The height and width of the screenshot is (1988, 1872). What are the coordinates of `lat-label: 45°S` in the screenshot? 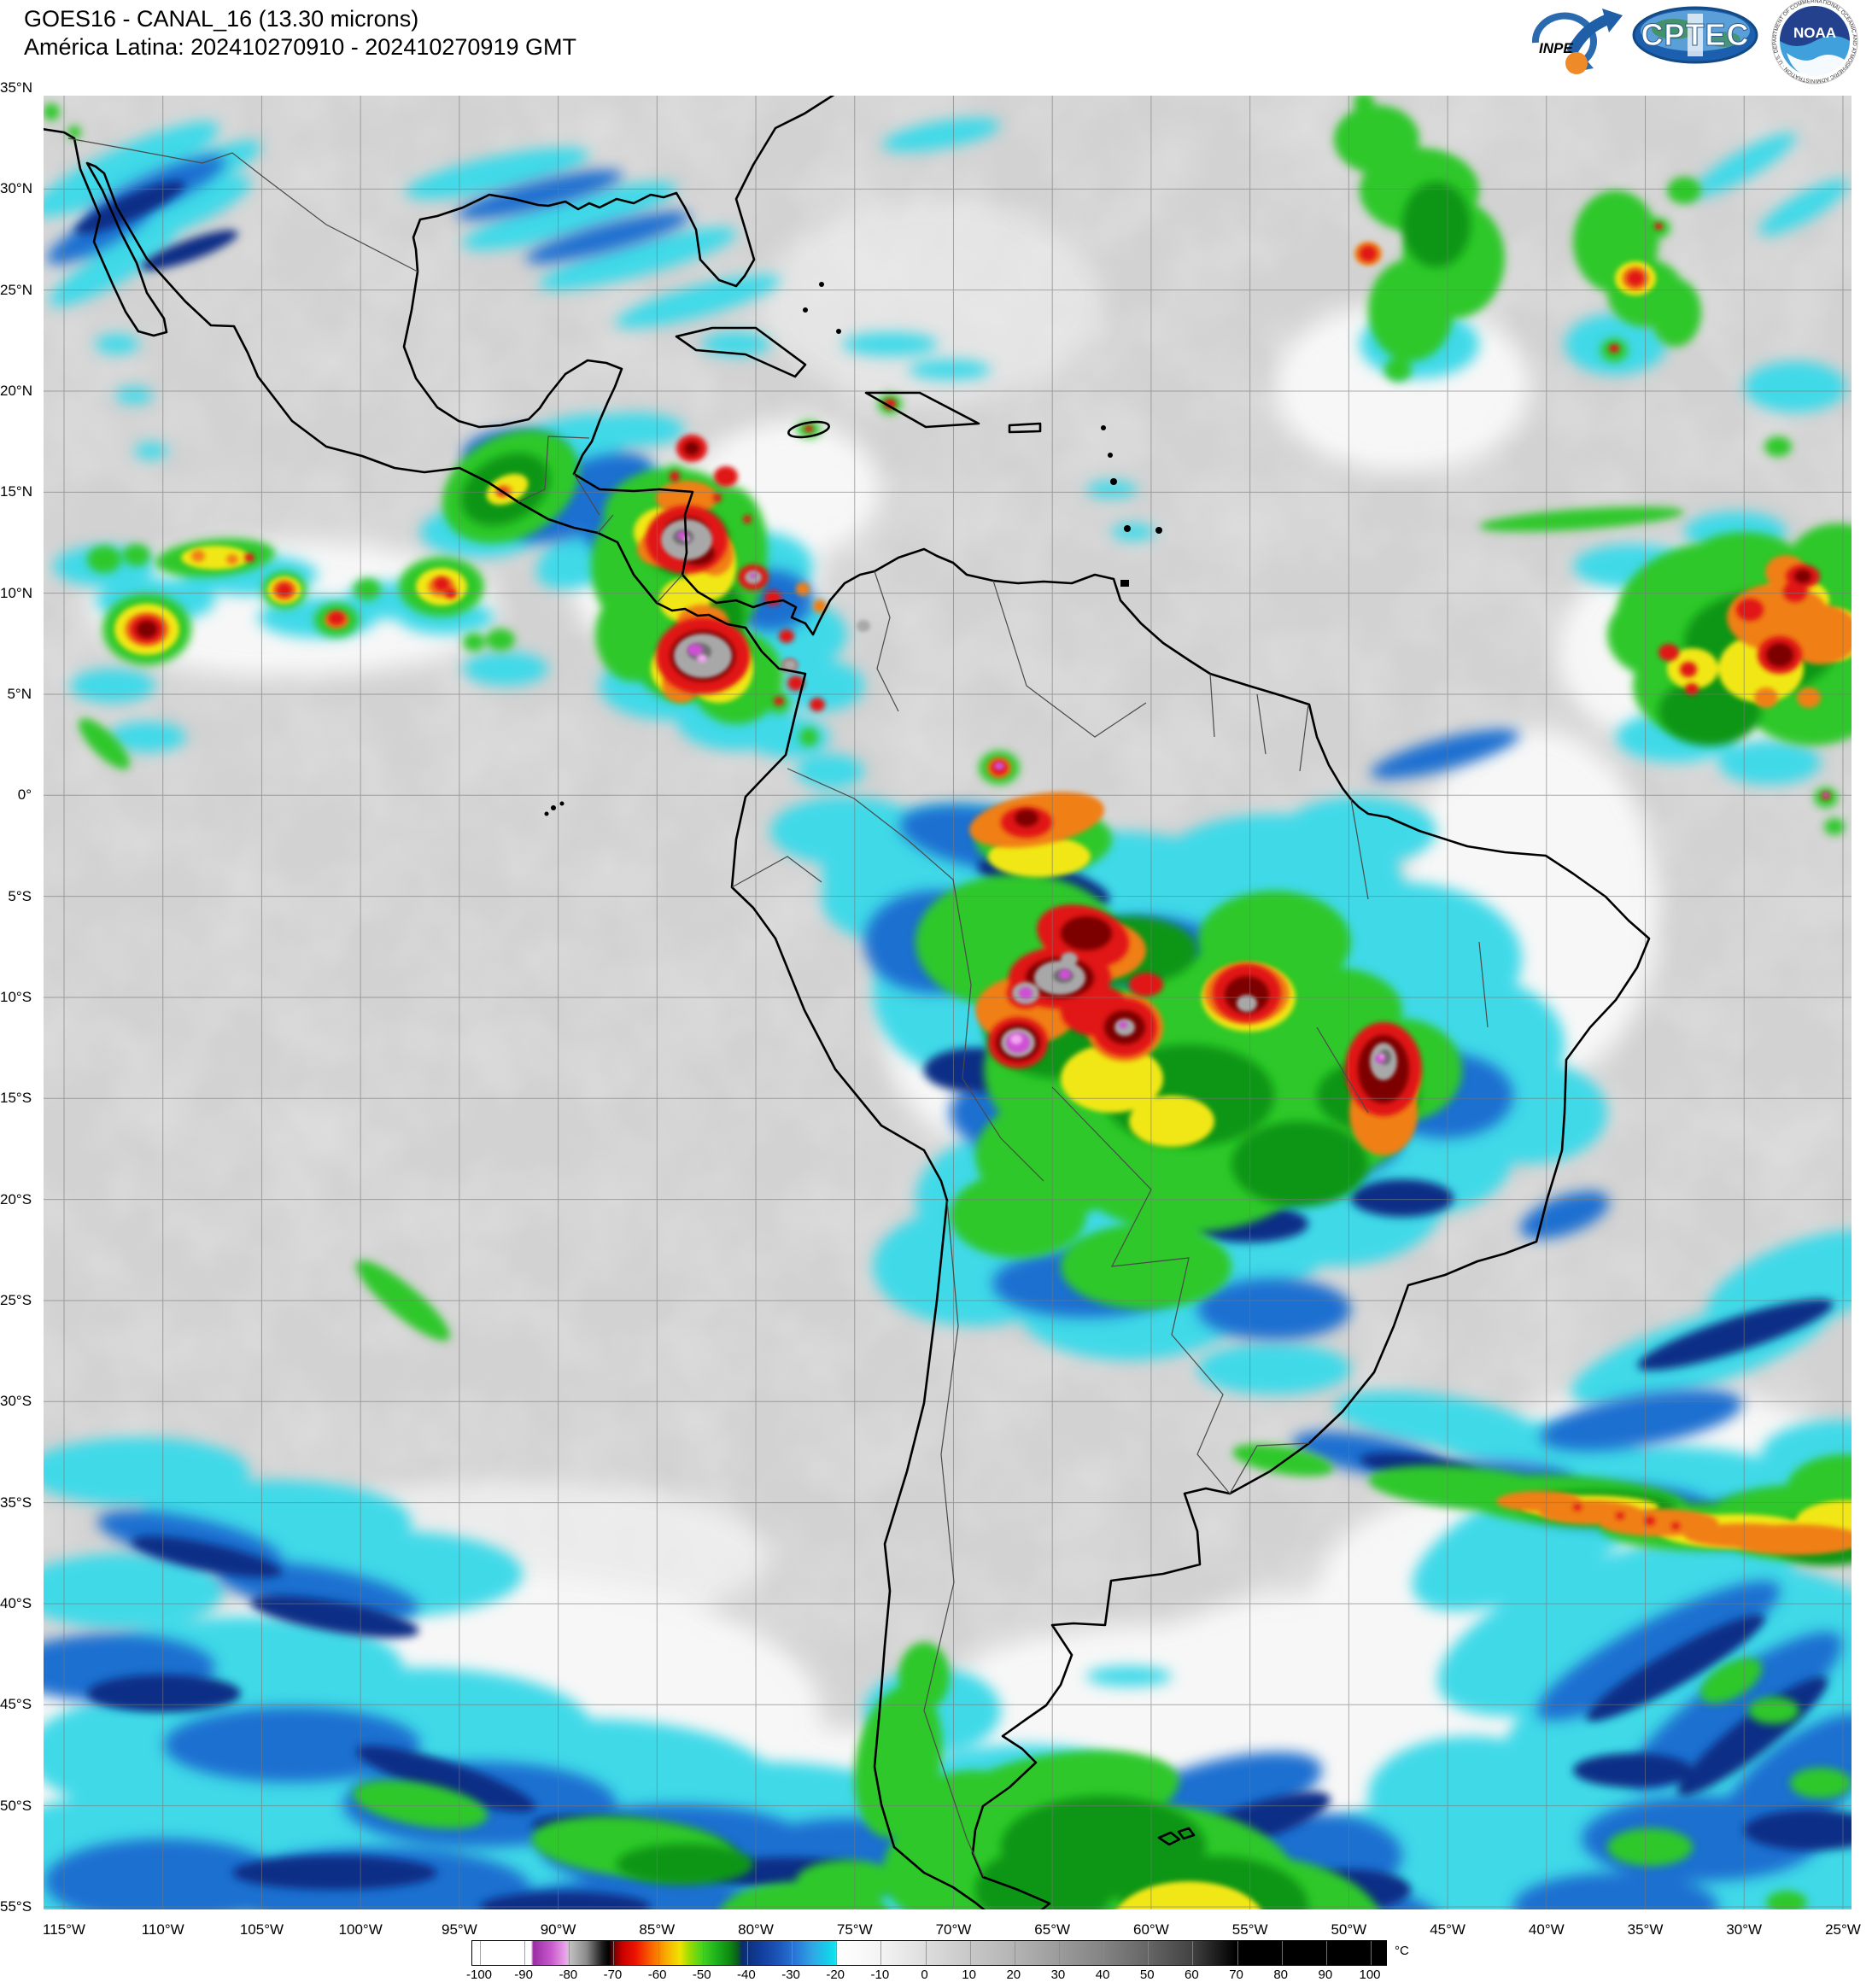 It's located at (16, 1704).